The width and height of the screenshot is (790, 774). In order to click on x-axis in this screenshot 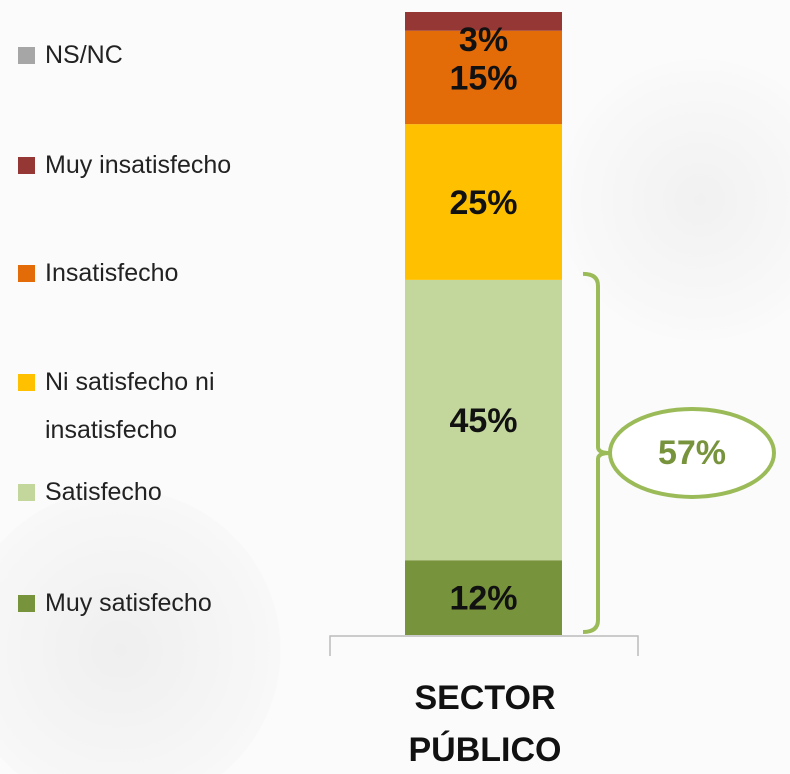, I will do `click(484, 645)`.